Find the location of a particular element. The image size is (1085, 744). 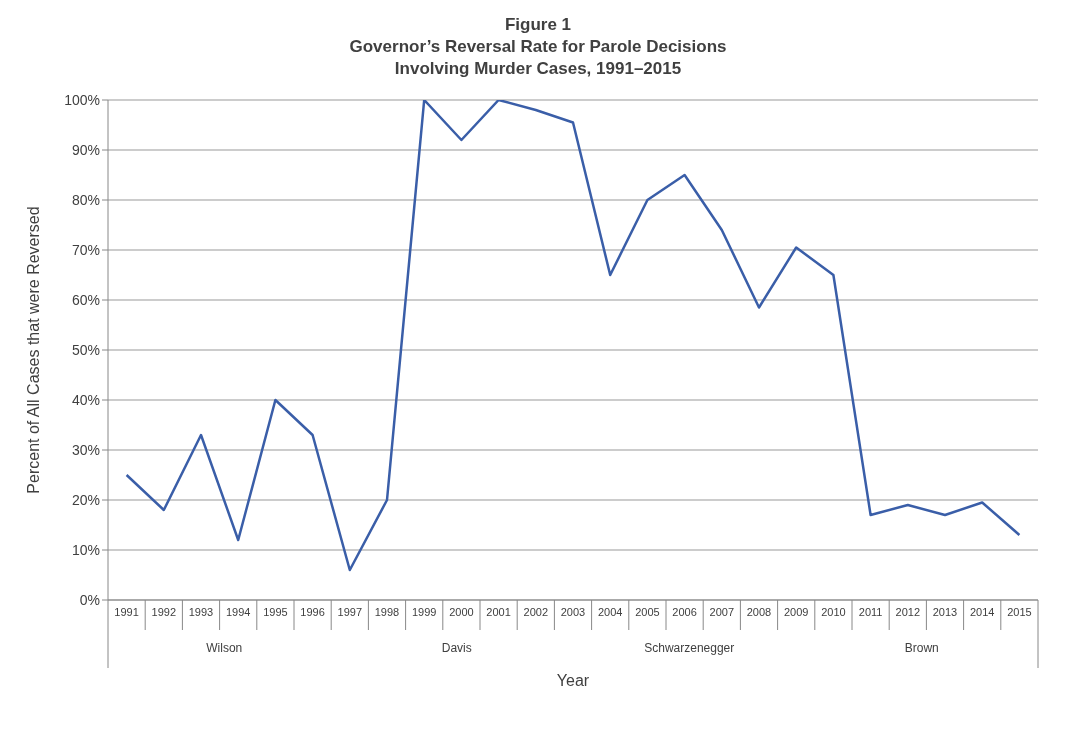

x-tick-label: 1998 is located at coordinates (387, 611).